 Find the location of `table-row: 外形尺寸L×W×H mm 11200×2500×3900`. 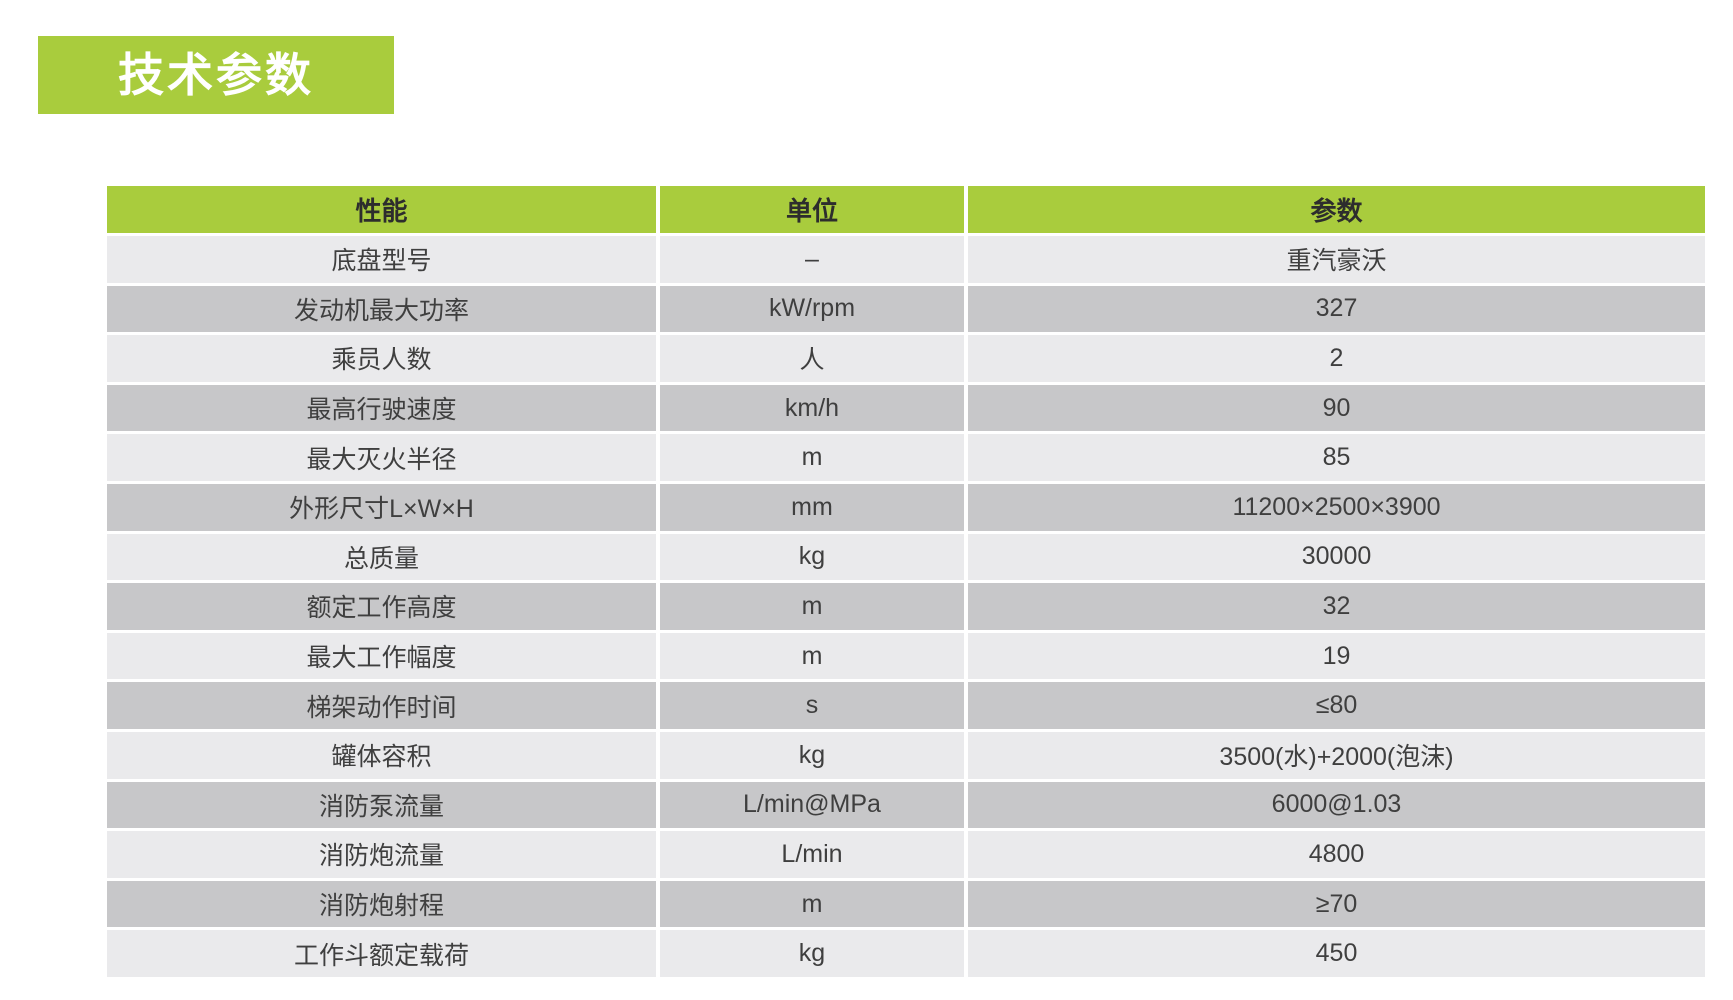

table-row: 外形尺寸L×W×H mm 11200×2500×3900 is located at coordinates (906, 507).